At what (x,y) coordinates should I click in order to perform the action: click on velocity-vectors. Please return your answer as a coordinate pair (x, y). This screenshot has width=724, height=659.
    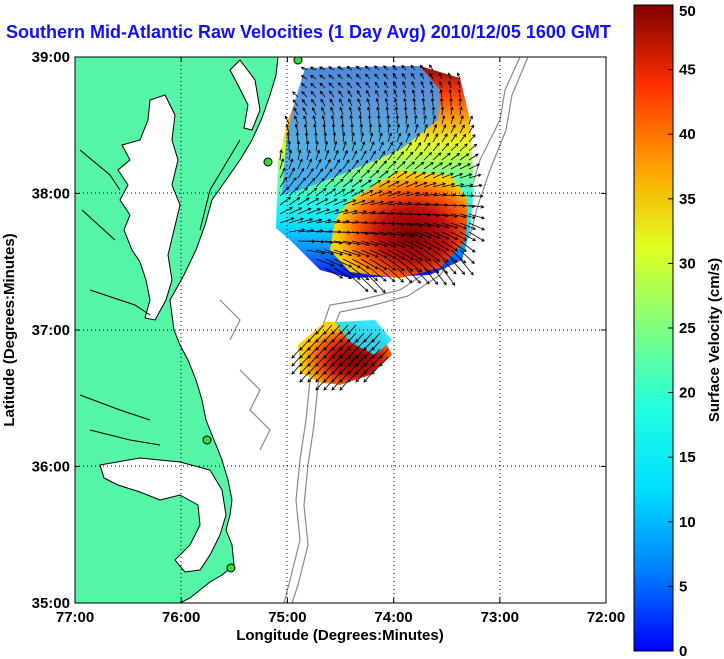
    Looking at the image, I should click on (382, 227).